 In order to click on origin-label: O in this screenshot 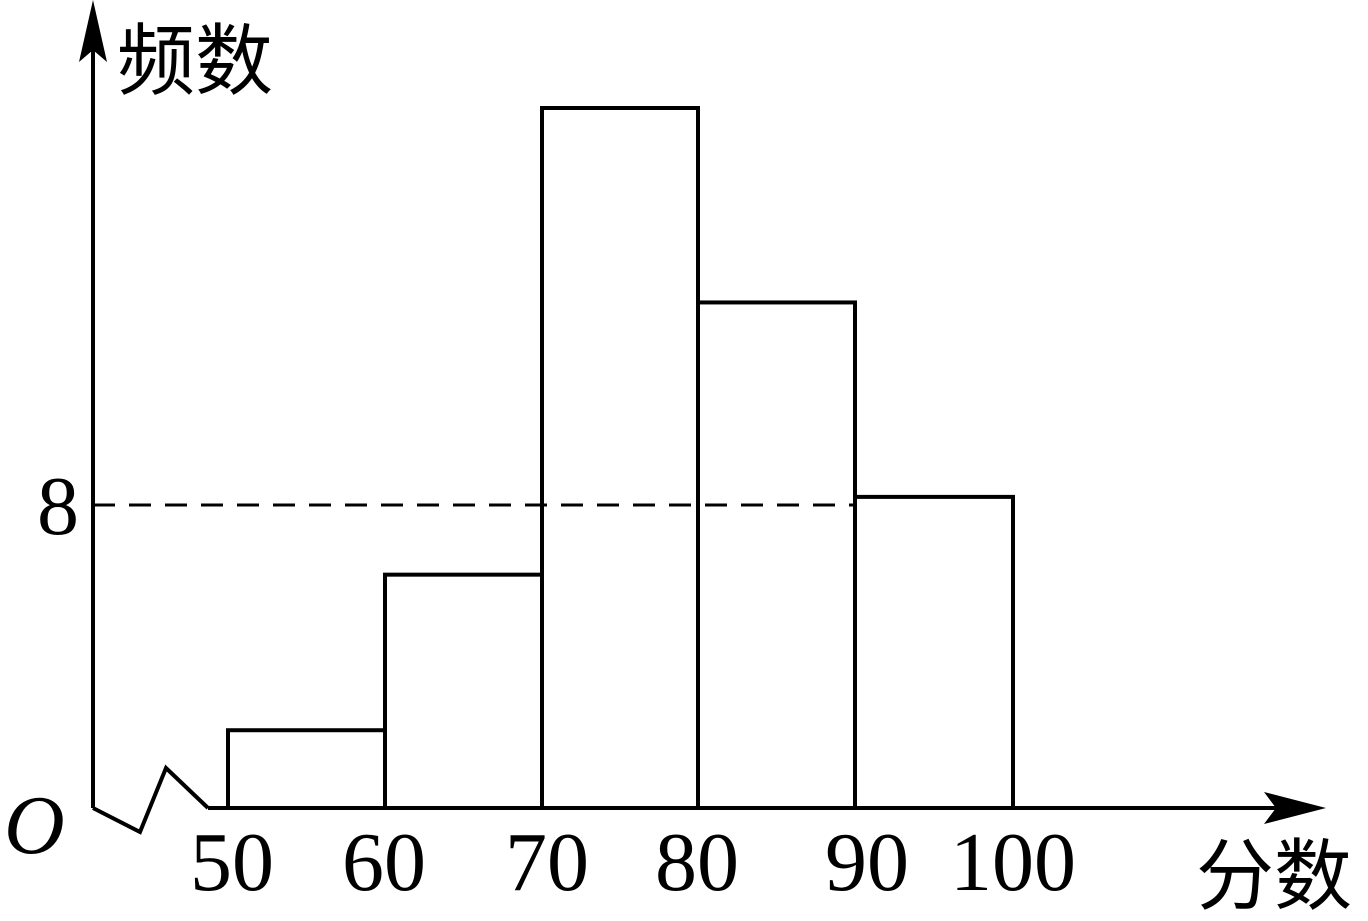, I will do `click(34, 825)`.